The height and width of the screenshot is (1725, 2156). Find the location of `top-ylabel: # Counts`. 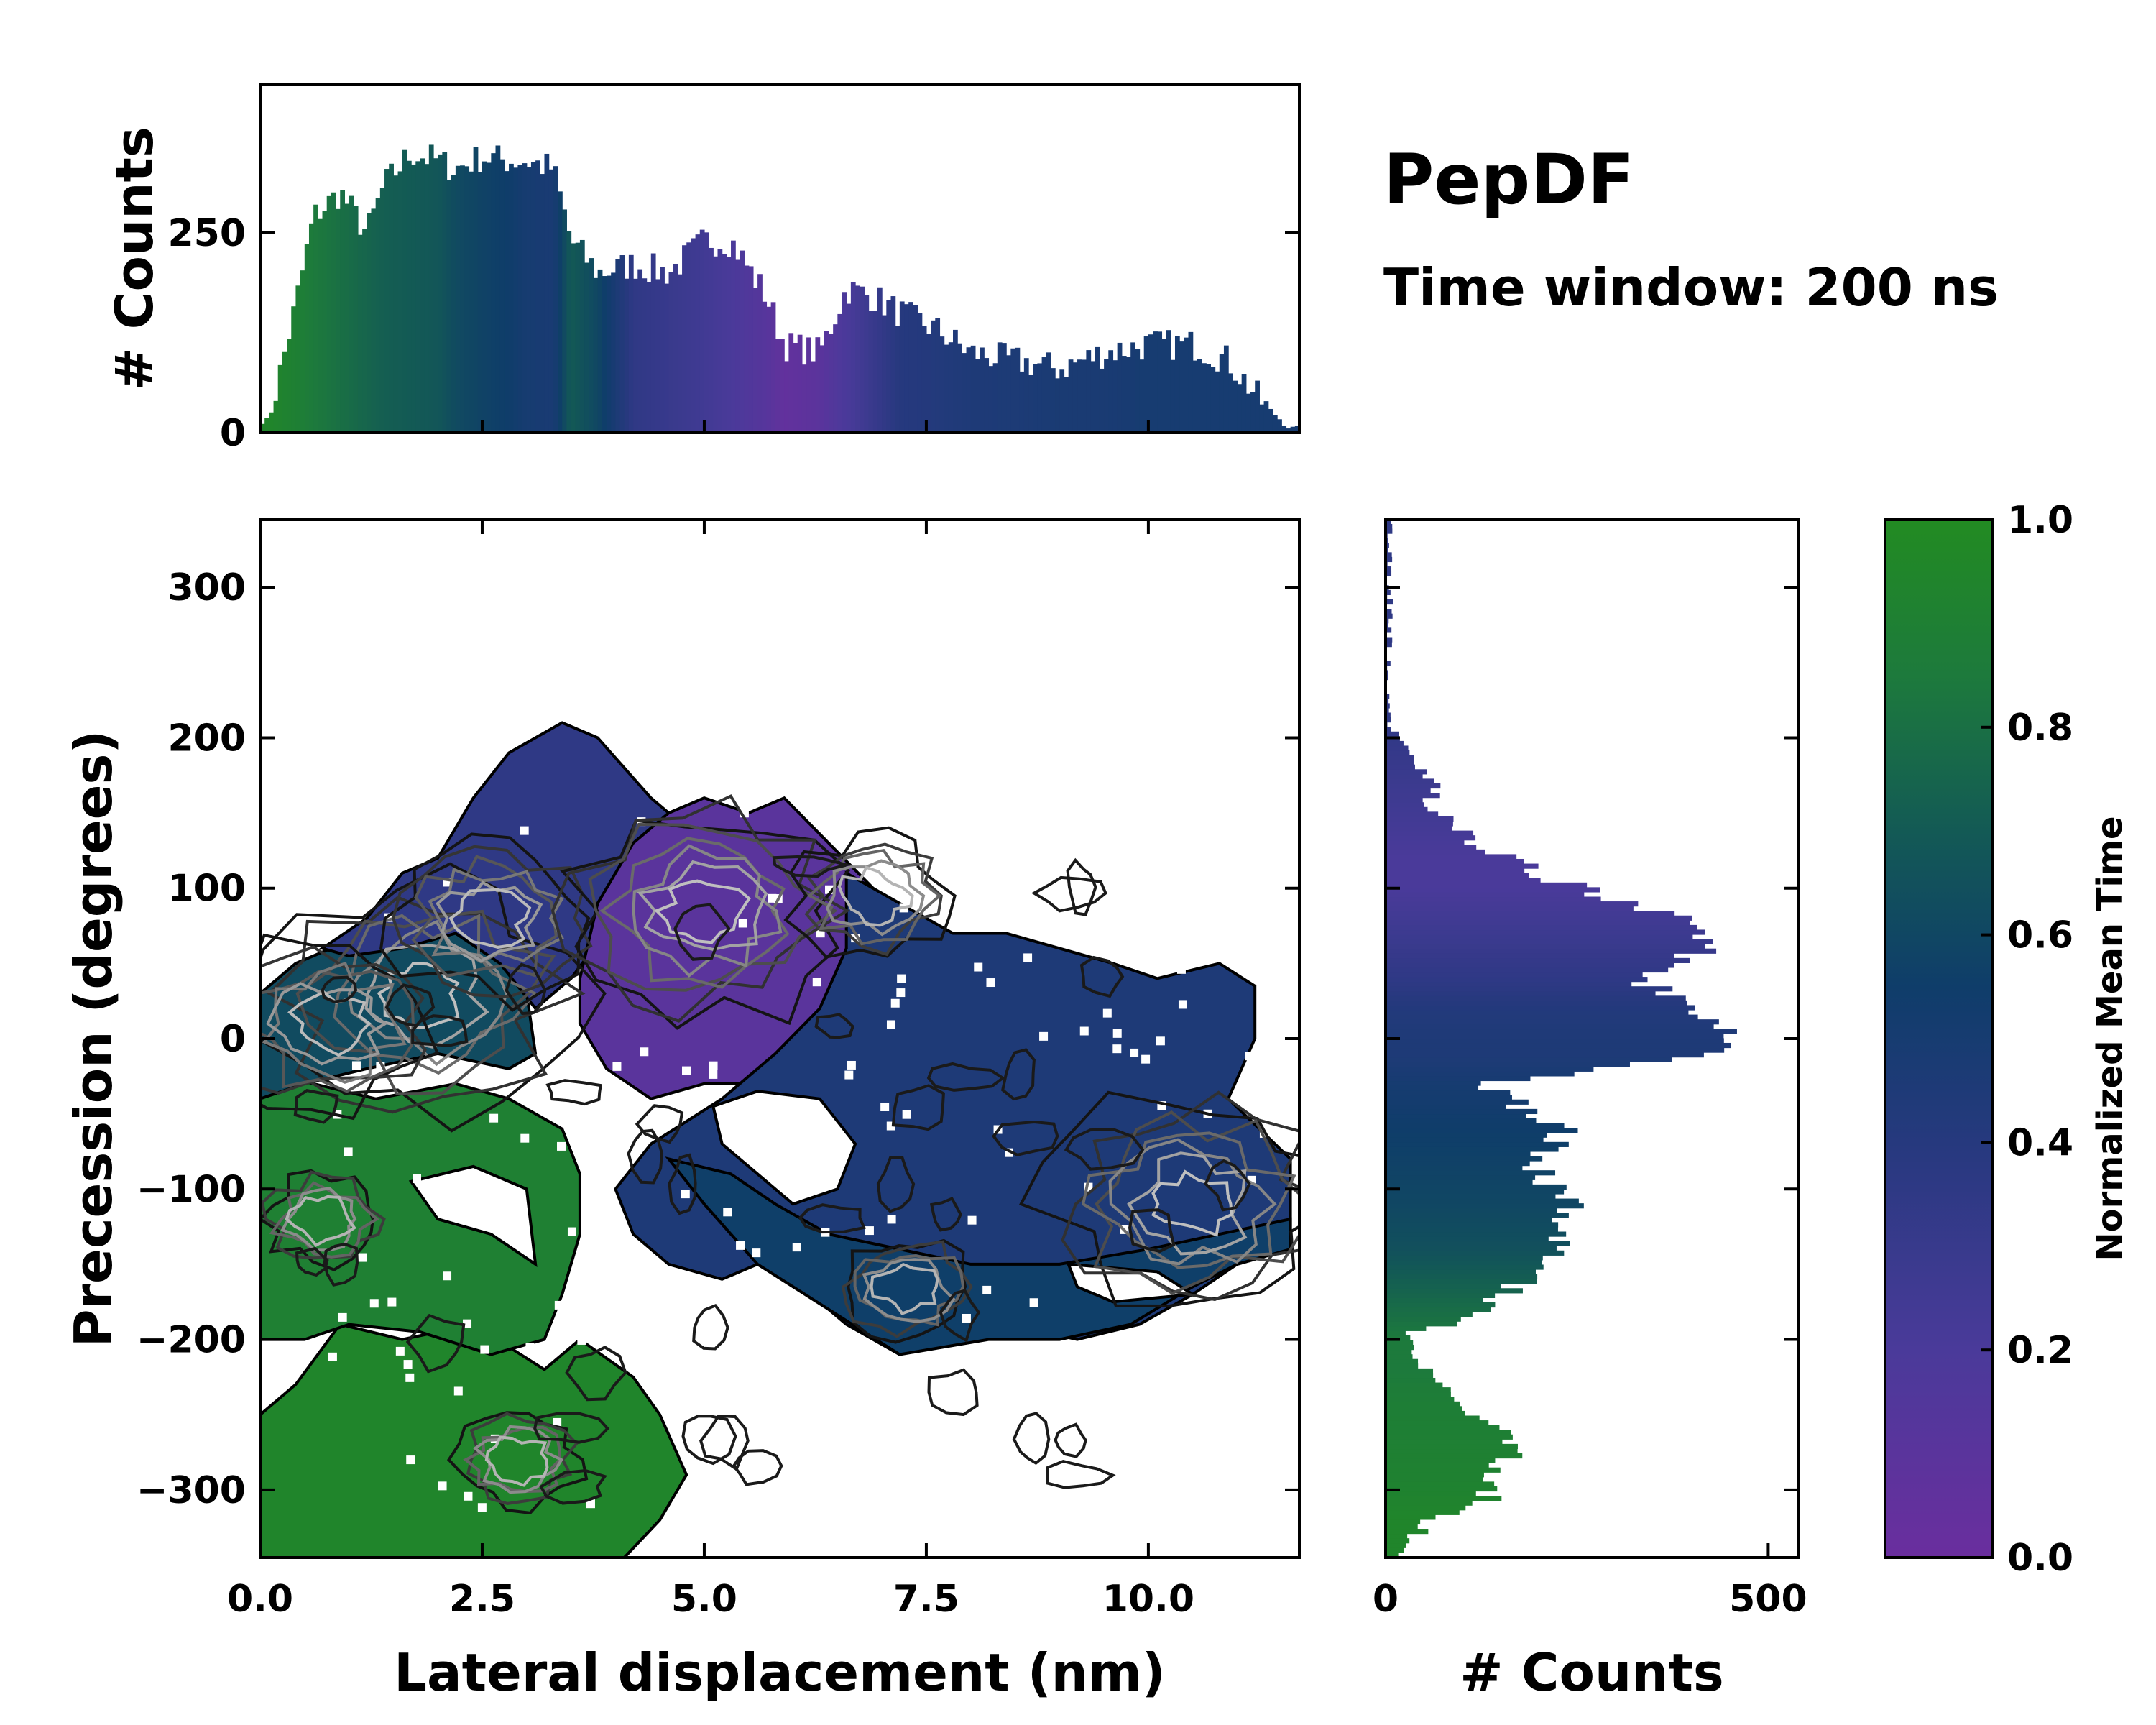

top-ylabel: # Counts is located at coordinates (134, 258).